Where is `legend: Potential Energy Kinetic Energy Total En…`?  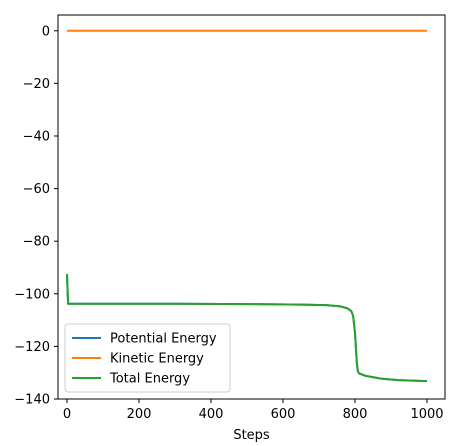 legend: Potential Energy Kinetic Energy Total En… is located at coordinates (147, 358).